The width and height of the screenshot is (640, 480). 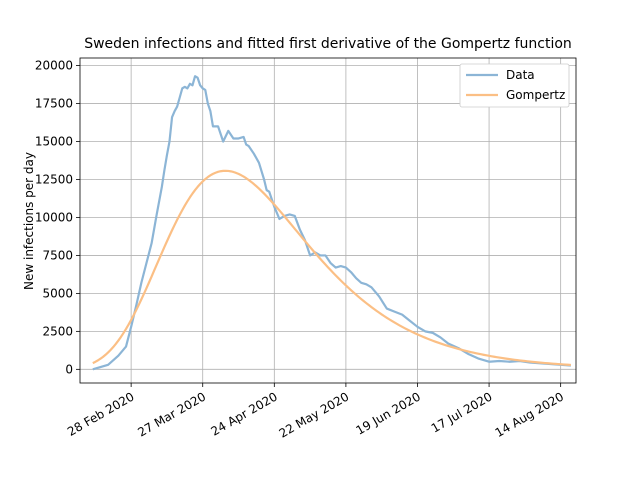 What do you see at coordinates (54, 142) in the screenshot?
I see `y-tick-label: 15000` at bounding box center [54, 142].